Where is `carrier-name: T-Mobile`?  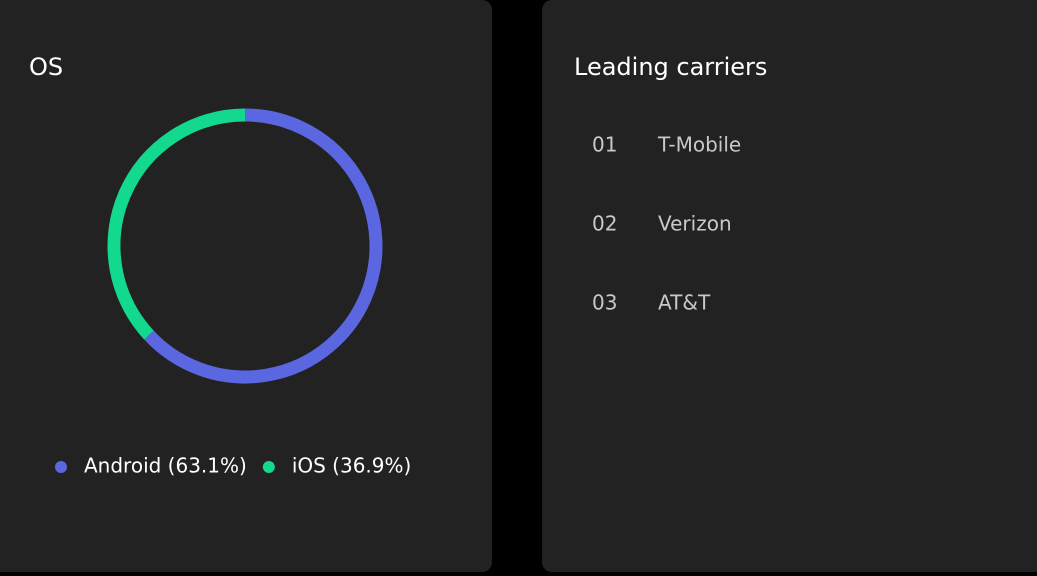 carrier-name: T-Mobile is located at coordinates (699, 145).